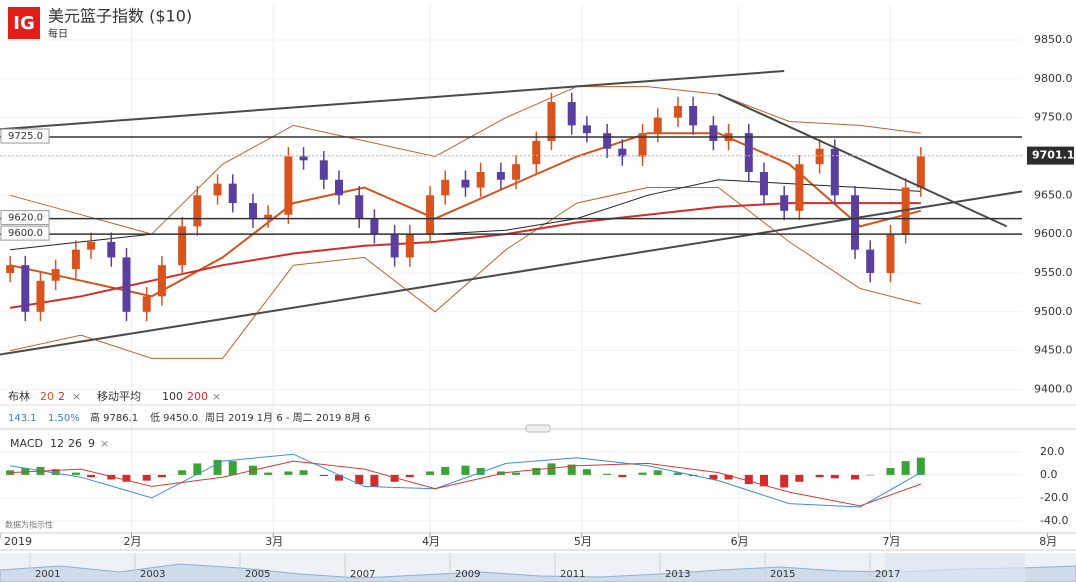 The image size is (1076, 582). What do you see at coordinates (287, 418) in the screenshot?
I see `date-range: 周日 2019 1月 6 - 周二 2019 8月 6` at bounding box center [287, 418].